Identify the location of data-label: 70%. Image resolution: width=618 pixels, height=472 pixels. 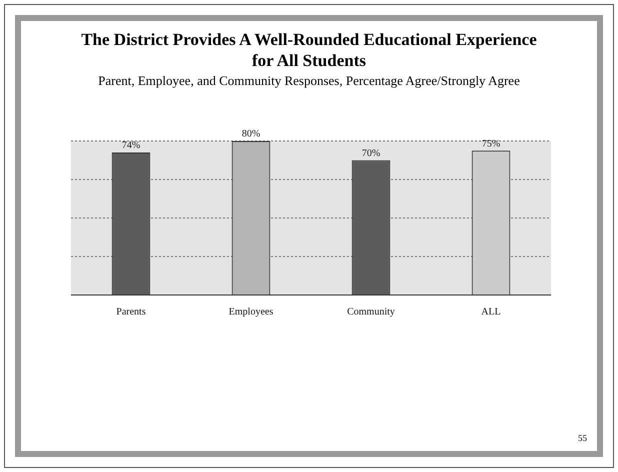
(371, 153).